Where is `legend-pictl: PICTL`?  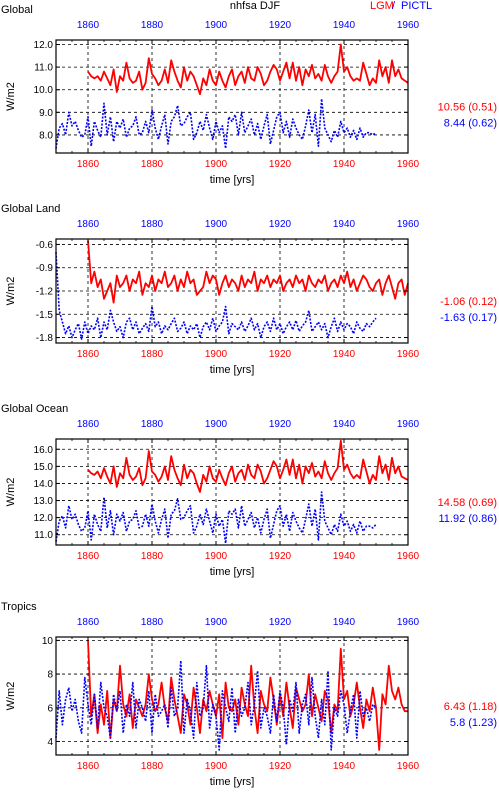
legend-pictl: PICTL is located at coordinates (416, 6).